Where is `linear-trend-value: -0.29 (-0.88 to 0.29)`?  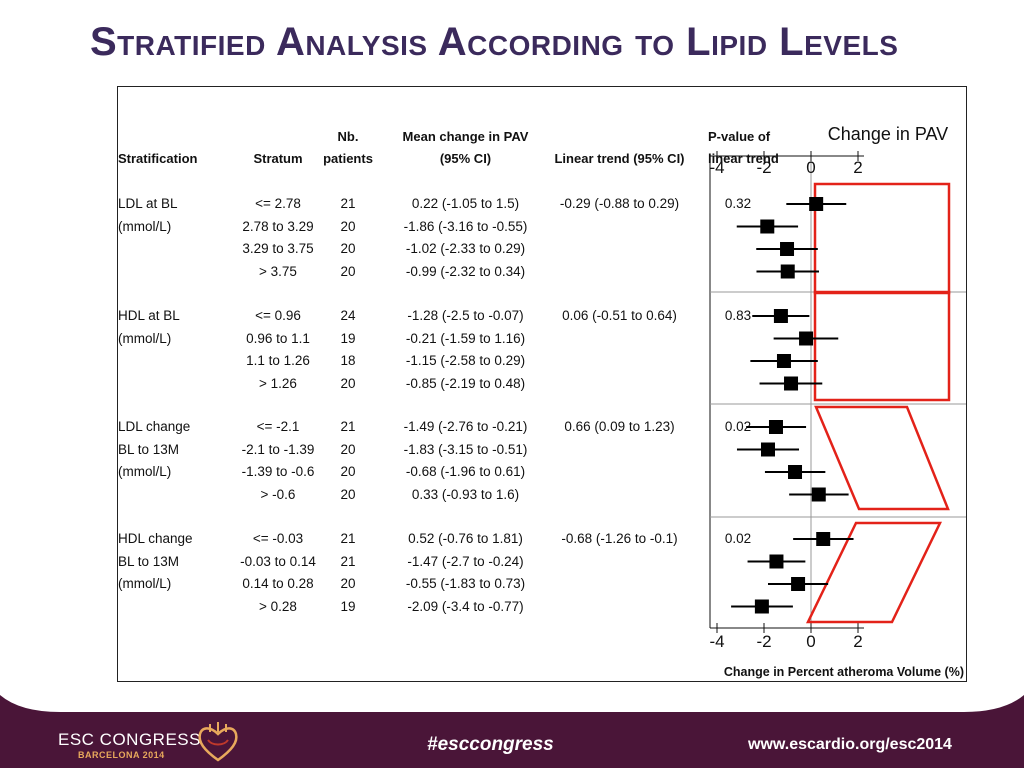
linear-trend-value: -0.29 (-0.88 to 0.29) is located at coordinates (619, 203).